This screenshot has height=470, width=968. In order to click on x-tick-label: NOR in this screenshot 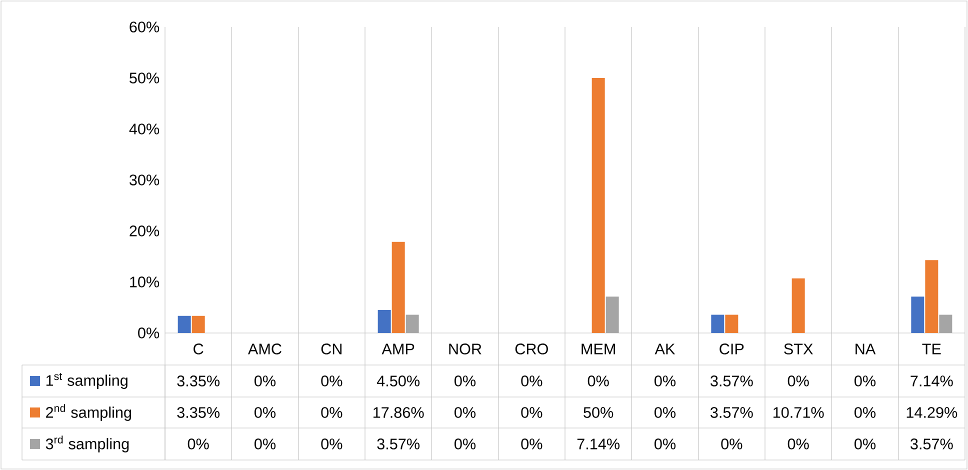, I will do `click(465, 349)`.